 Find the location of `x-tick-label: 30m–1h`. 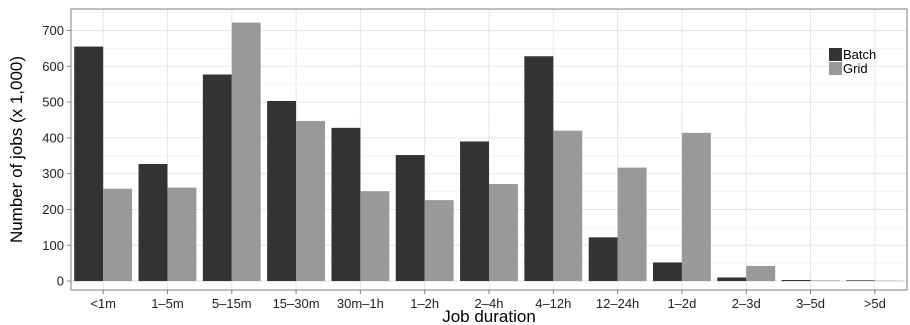

x-tick-label: 30m–1h is located at coordinates (360, 303).